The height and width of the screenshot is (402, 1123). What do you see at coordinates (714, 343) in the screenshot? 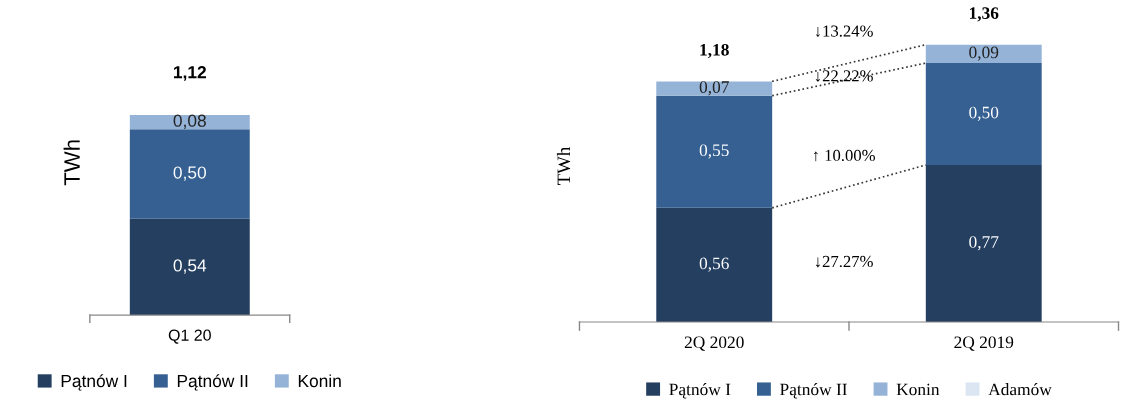
I see `x-tick-label: 2Q 2020` at bounding box center [714, 343].